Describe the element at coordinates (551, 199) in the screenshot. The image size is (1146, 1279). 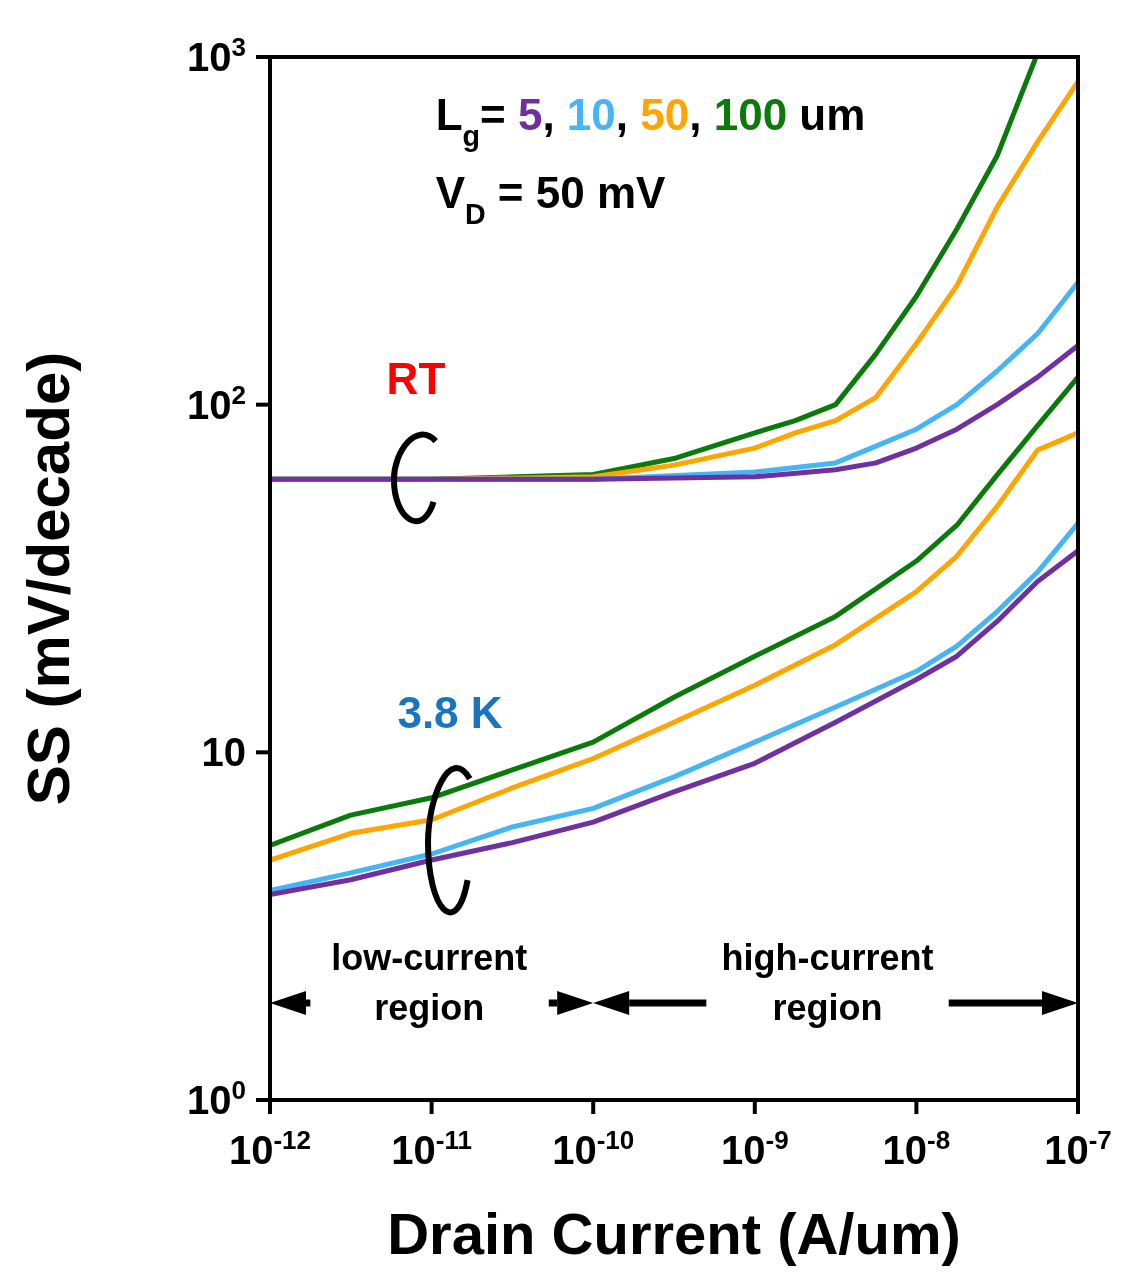
I see `annotation: V$_{D}$ = 50 mV` at that location.